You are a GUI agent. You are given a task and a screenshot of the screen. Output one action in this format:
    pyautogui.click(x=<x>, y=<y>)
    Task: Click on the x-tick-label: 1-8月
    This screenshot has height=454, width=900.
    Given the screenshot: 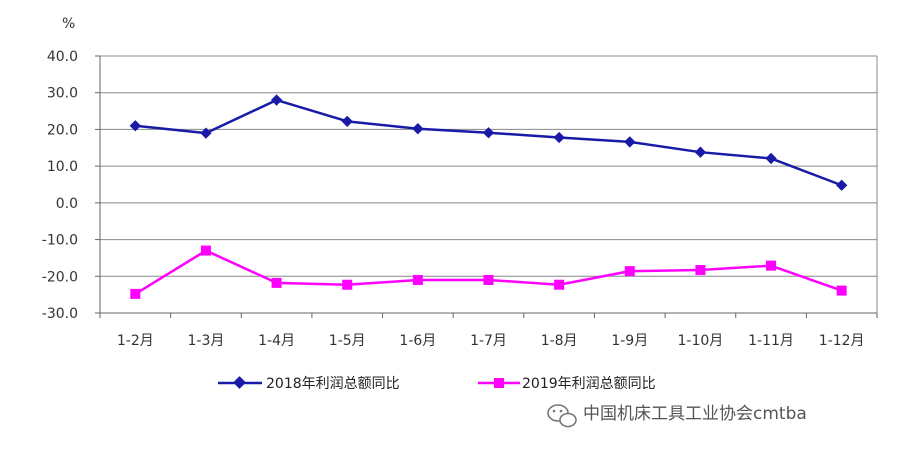 What is the action you would take?
    pyautogui.click(x=559, y=341)
    